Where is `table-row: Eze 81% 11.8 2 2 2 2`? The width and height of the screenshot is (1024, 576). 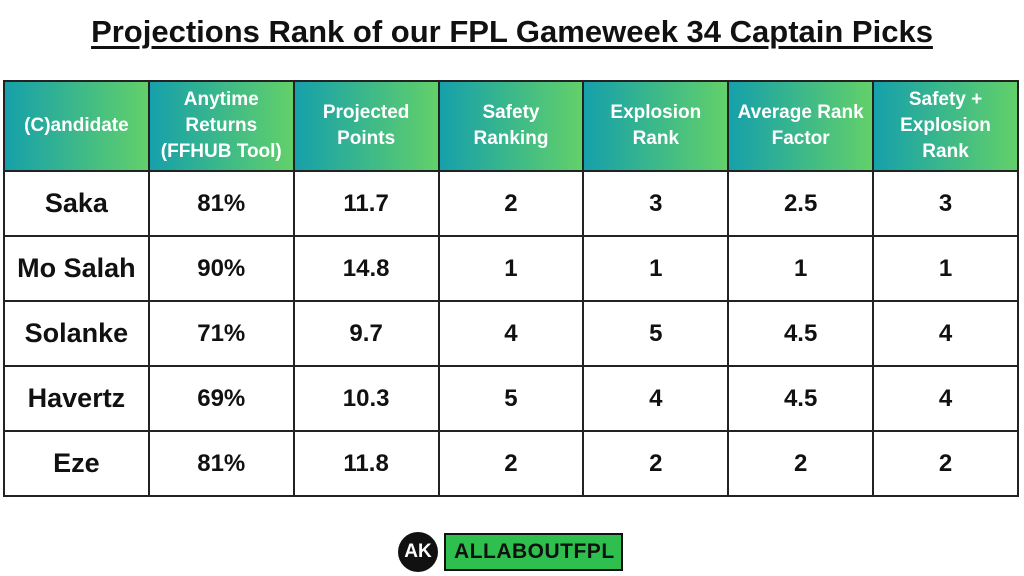
table-row: Eze 81% 11.8 2 2 2 2 is located at coordinates (511, 463).